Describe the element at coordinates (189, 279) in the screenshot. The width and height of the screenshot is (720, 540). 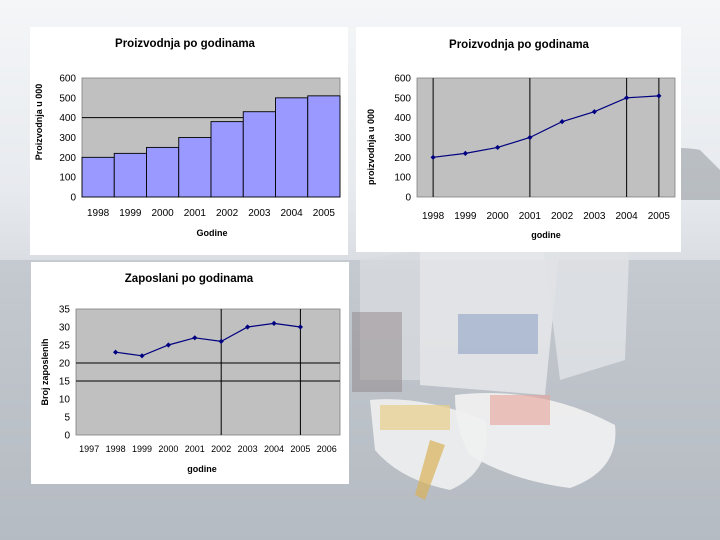
I see `chart-title: Zaposlani po godinama` at that location.